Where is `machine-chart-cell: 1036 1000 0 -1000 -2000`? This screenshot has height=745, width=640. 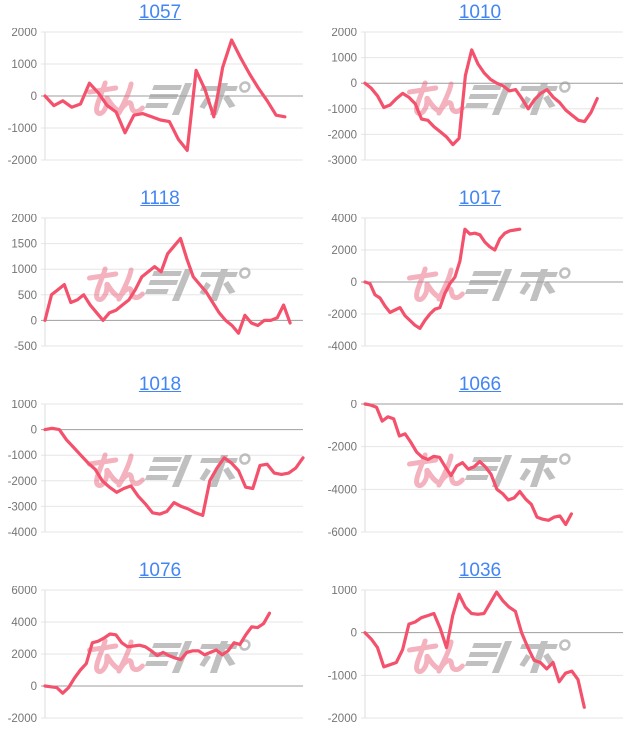 machine-chart-cell: 1036 1000 0 -1000 -2000 is located at coordinates (480, 651).